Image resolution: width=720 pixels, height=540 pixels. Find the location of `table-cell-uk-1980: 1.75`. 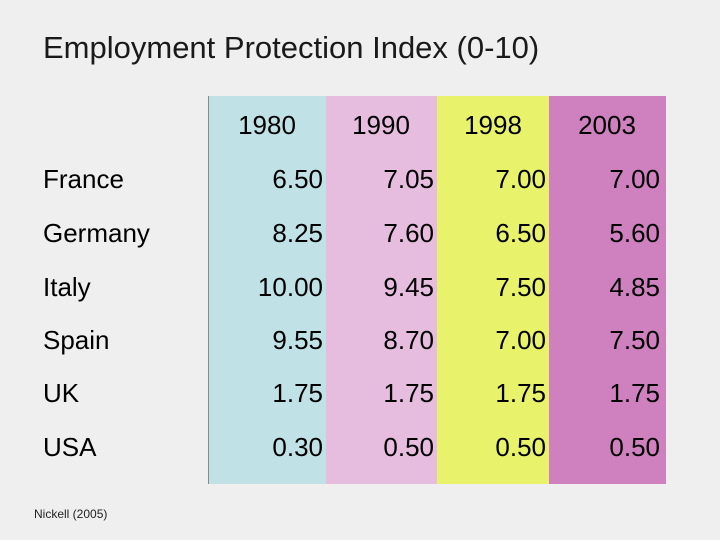

table-cell-uk-1980: 1.75 is located at coordinates (297, 393).